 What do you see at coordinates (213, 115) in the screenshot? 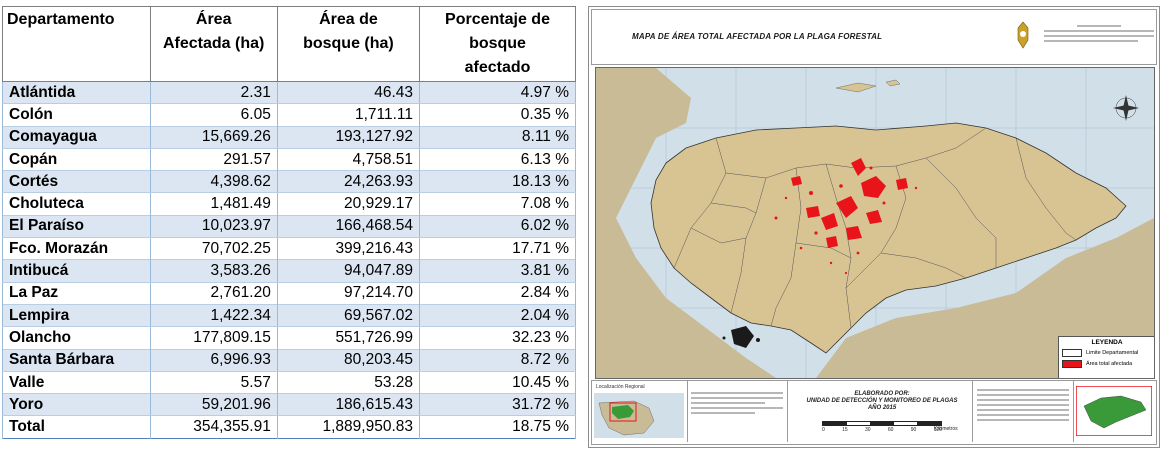
I see `cell-area-afectada: 6.05` at bounding box center [213, 115].